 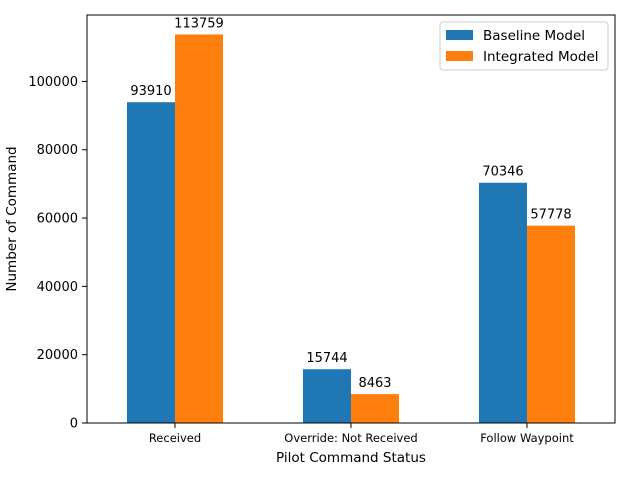 I want to click on y-axis-label: Number of Command, so click(x=12, y=218).